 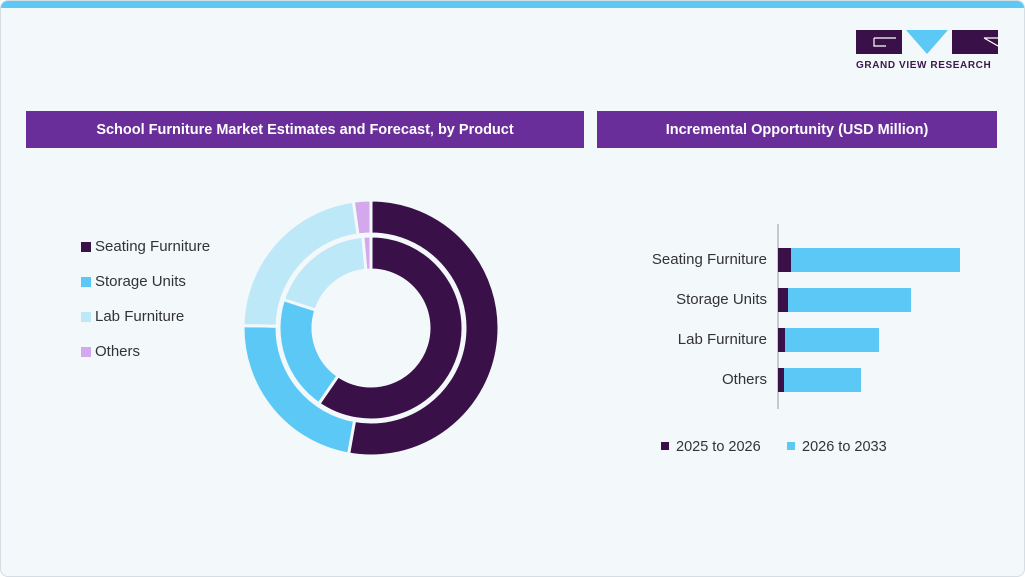 What do you see at coordinates (140, 281) in the screenshot?
I see `legend-label: Storage Units` at bounding box center [140, 281].